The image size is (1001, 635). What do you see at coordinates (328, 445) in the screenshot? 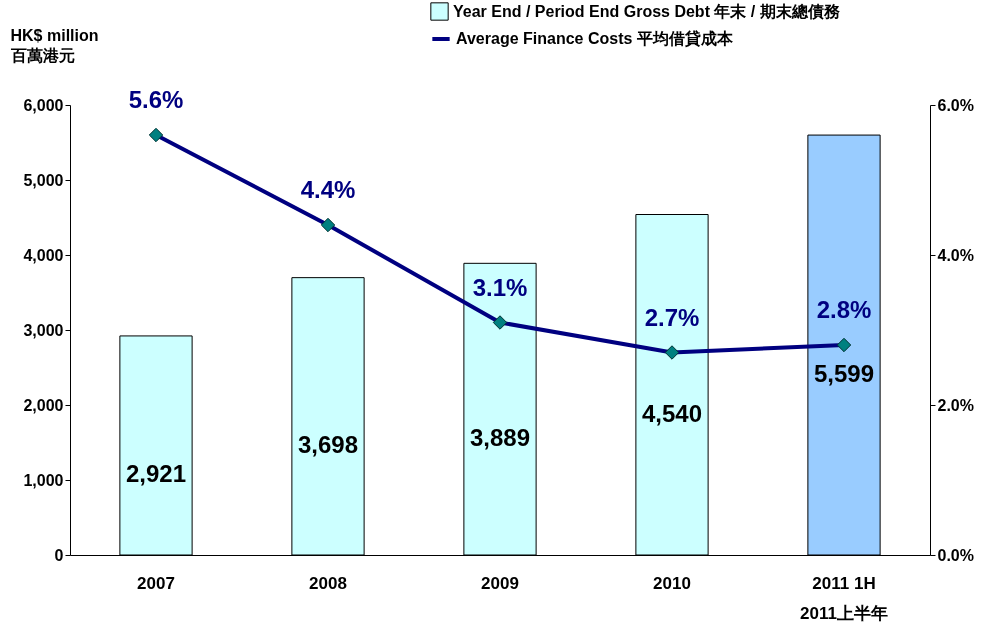
I see `data-label: 3,698` at bounding box center [328, 445].